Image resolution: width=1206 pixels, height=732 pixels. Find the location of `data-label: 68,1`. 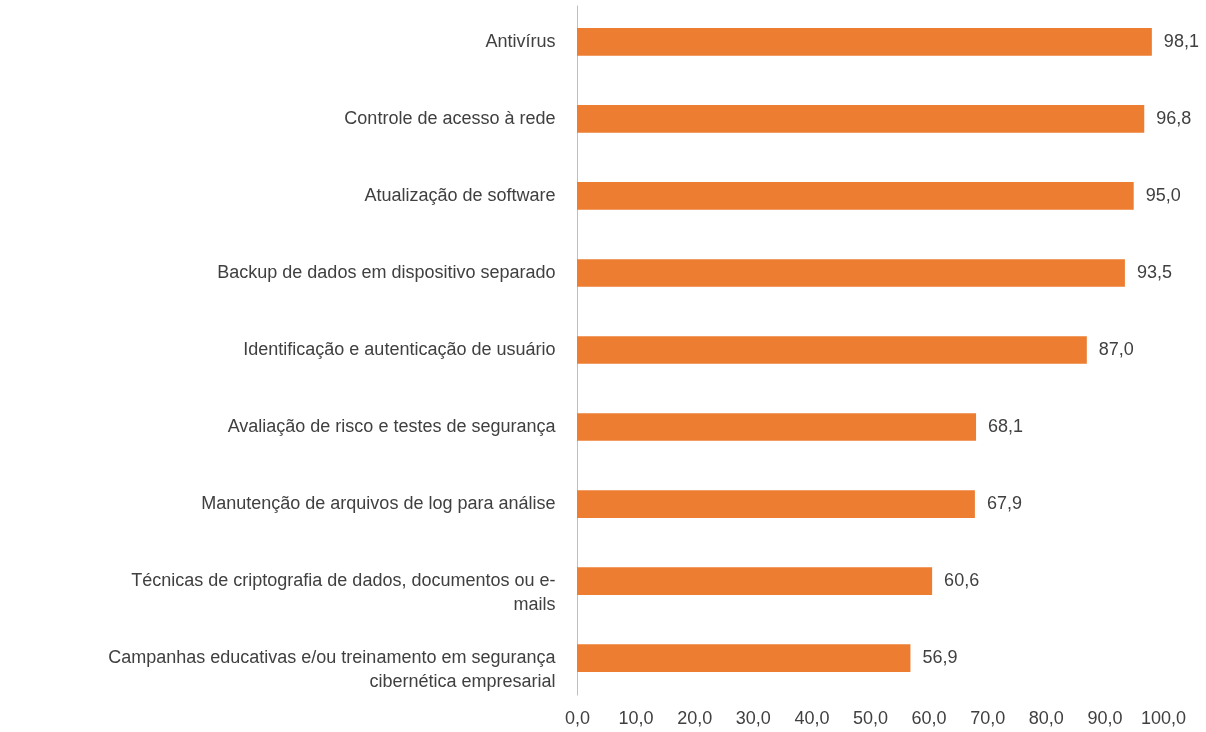

data-label: 68,1 is located at coordinates (1006, 426).